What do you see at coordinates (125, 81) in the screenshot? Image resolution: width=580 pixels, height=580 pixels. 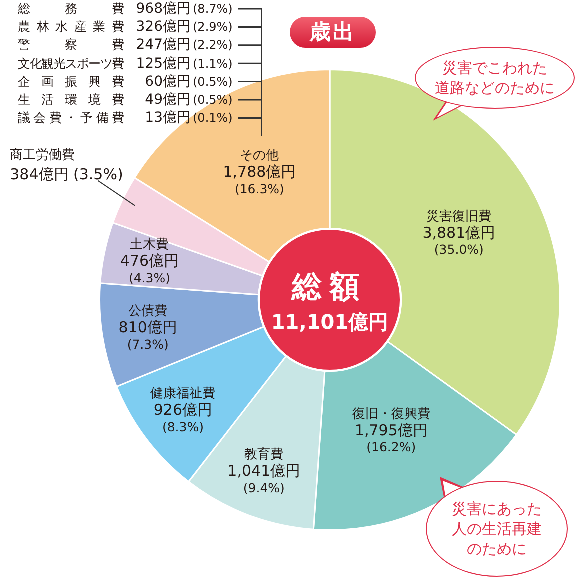 I see `text: 企画振興費 60億円(0.5%)` at bounding box center [125, 81].